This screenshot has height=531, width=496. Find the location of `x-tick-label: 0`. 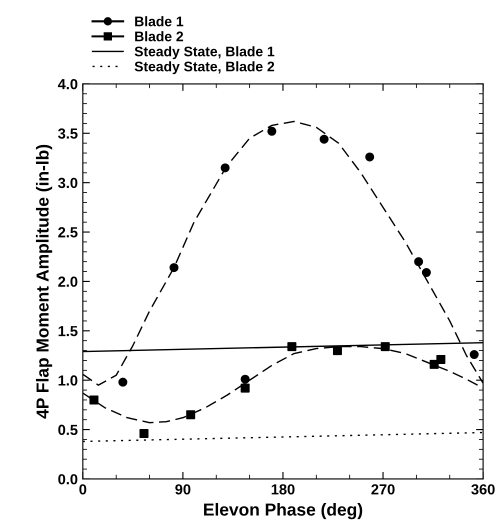

x-tick-label: 0 is located at coordinates (82, 489).